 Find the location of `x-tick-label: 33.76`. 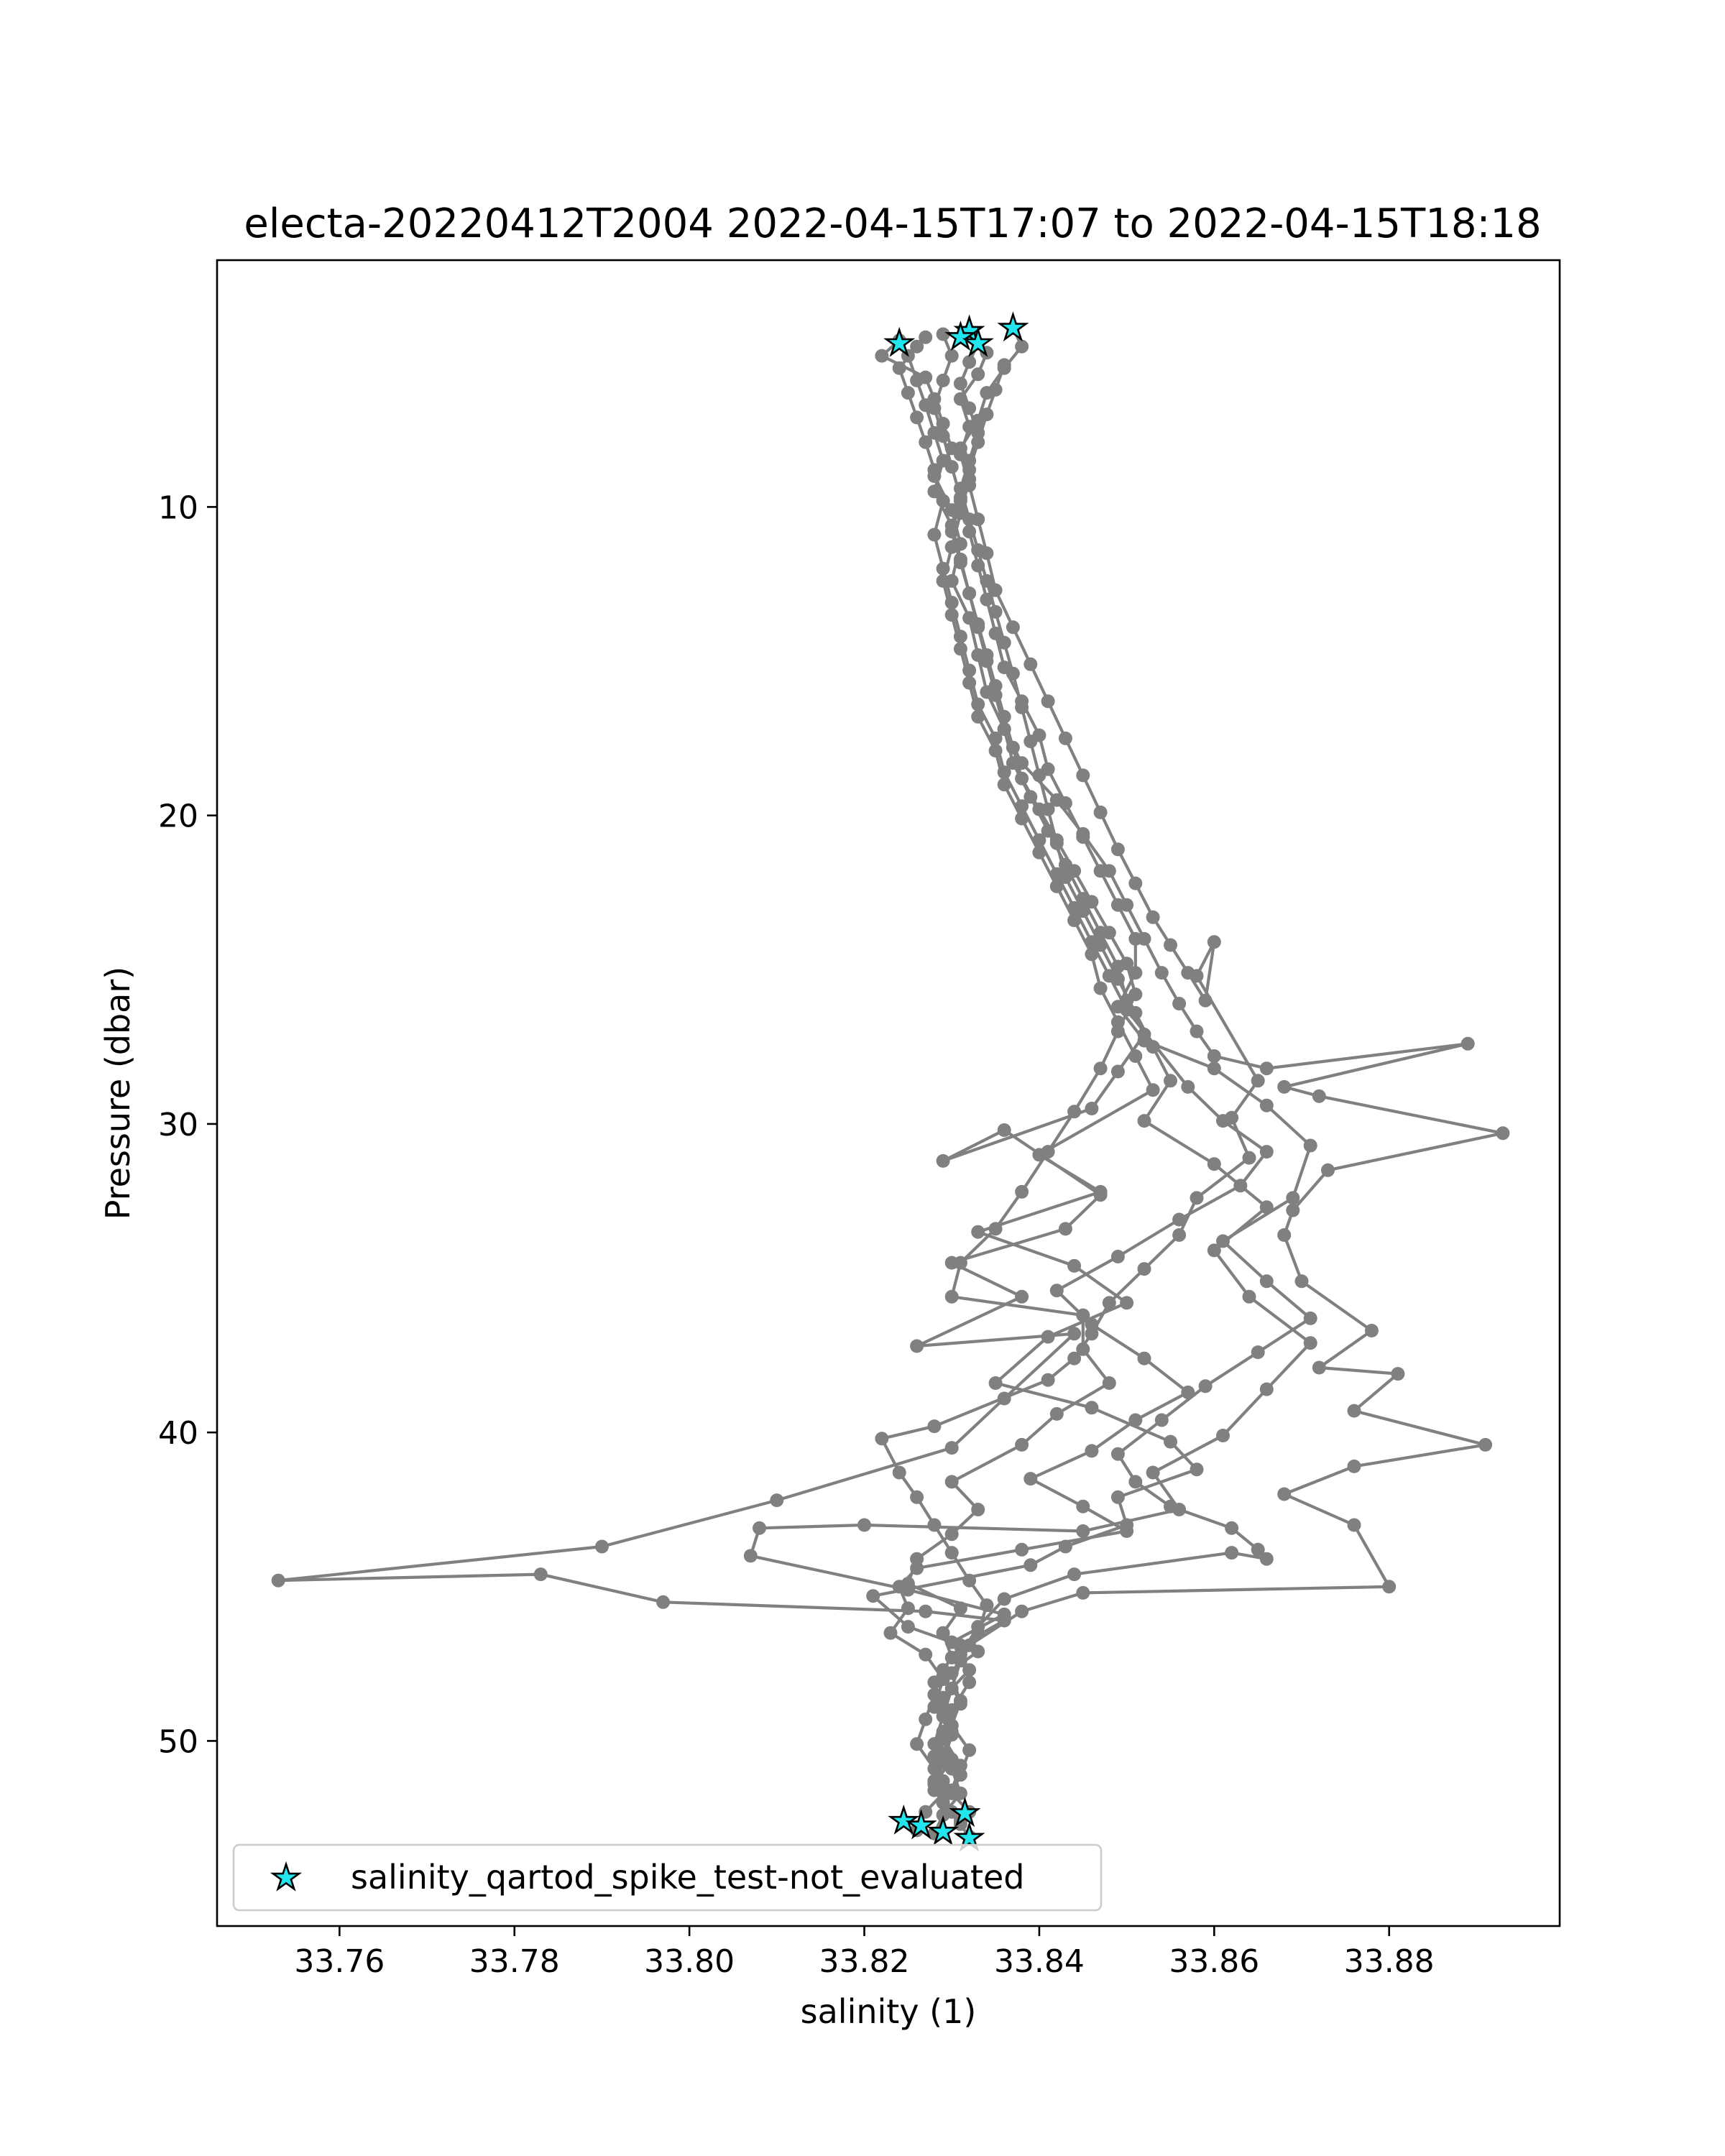

x-tick-label: 33.76 is located at coordinates (339, 1961).